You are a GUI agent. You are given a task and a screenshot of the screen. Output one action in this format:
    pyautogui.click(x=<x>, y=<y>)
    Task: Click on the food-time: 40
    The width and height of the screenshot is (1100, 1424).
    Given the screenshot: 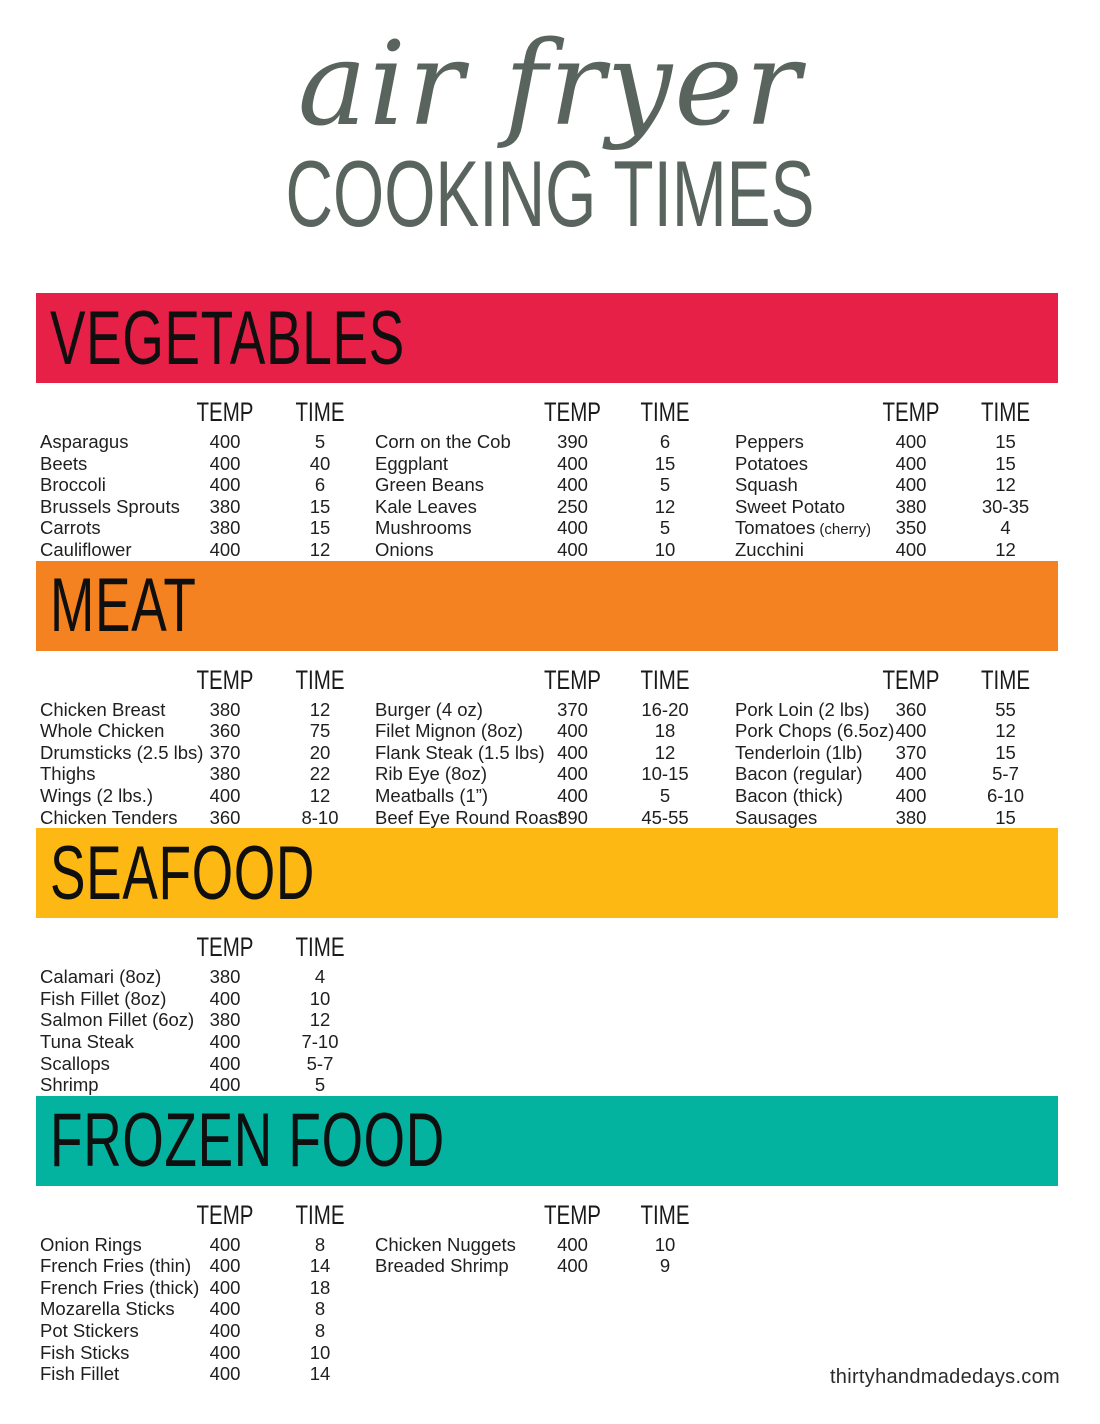 What is the action you would take?
    pyautogui.click(x=320, y=463)
    